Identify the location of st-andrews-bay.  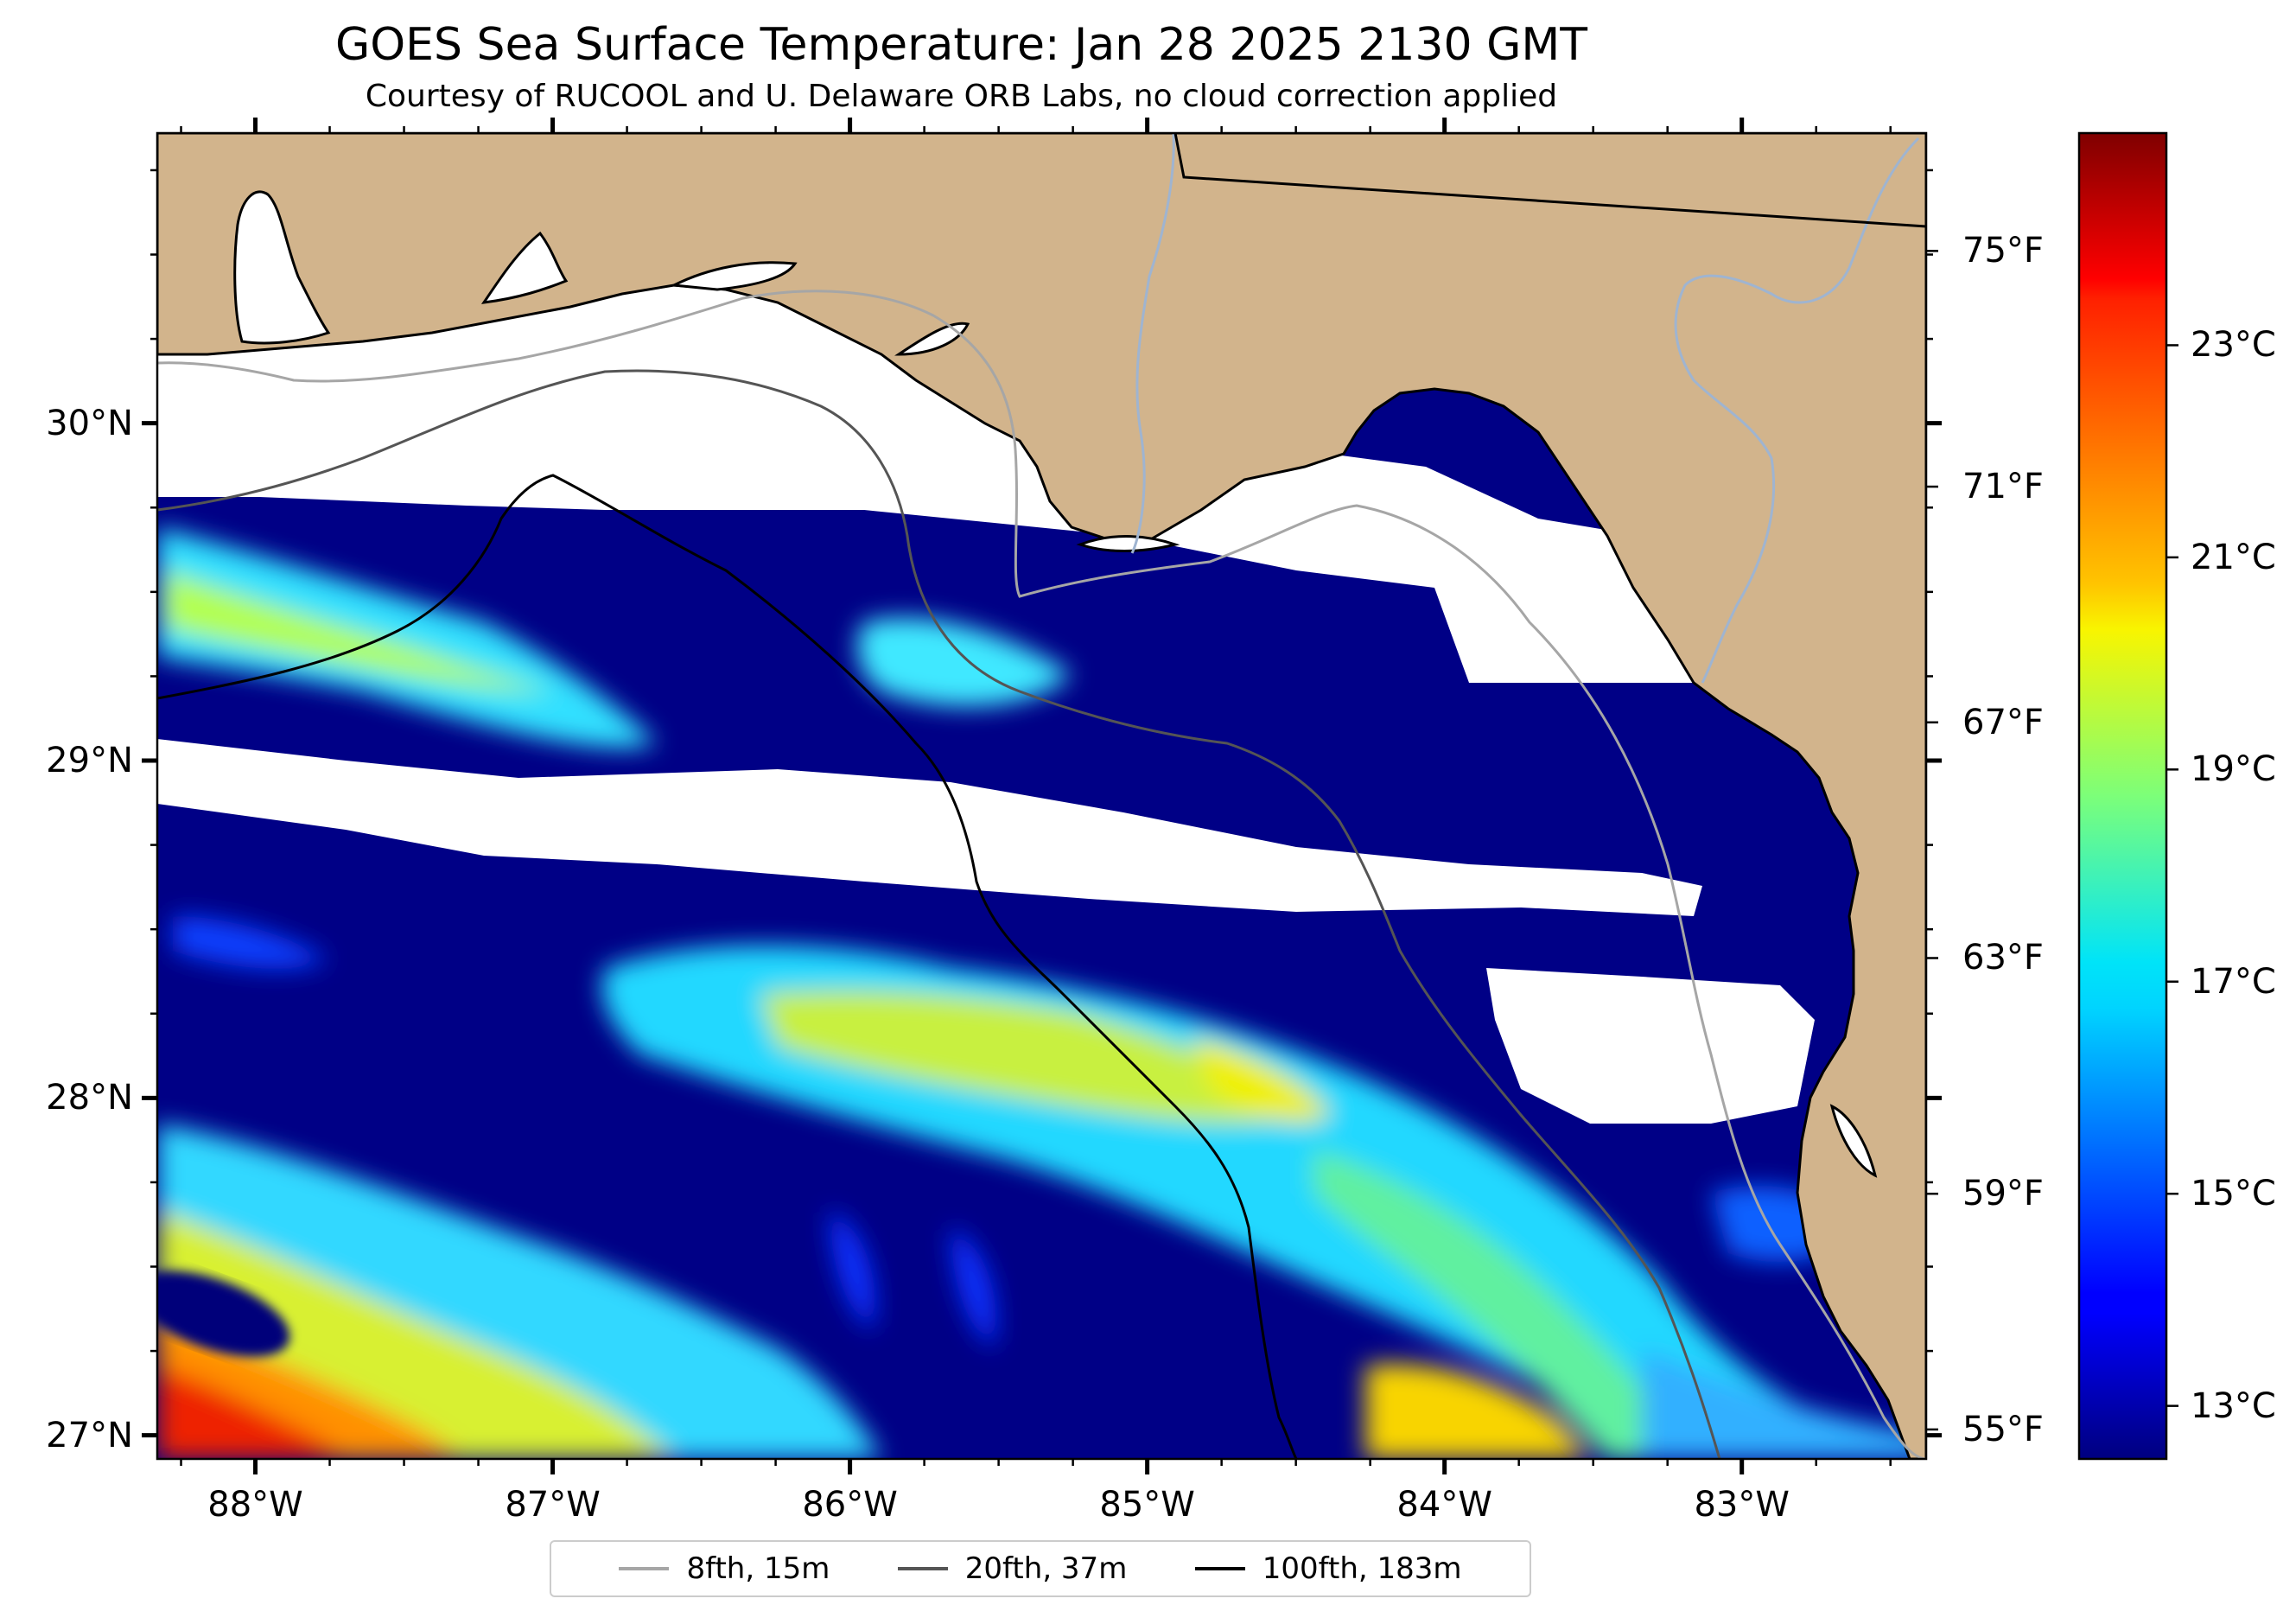
(932, 339).